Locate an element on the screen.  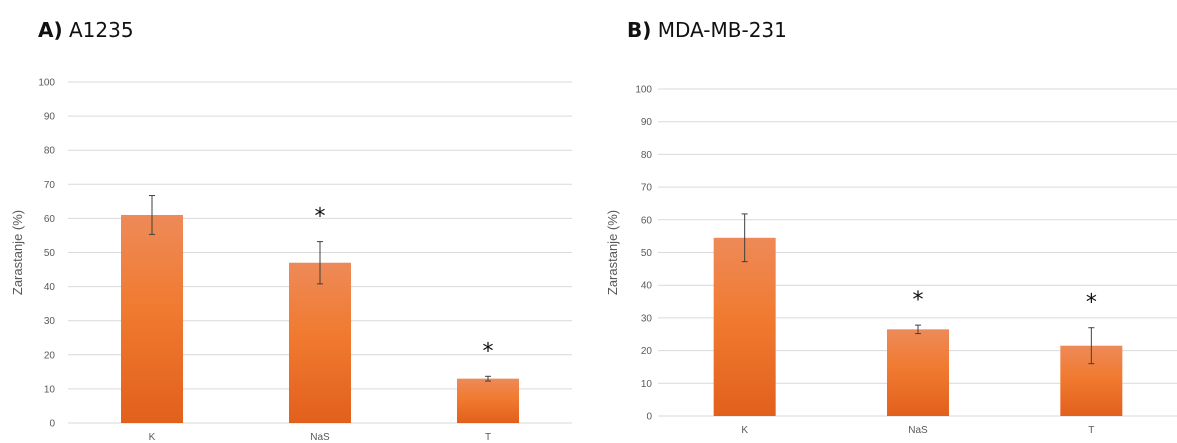
chart-b-ytick-label: 80 is located at coordinates (647, 155).